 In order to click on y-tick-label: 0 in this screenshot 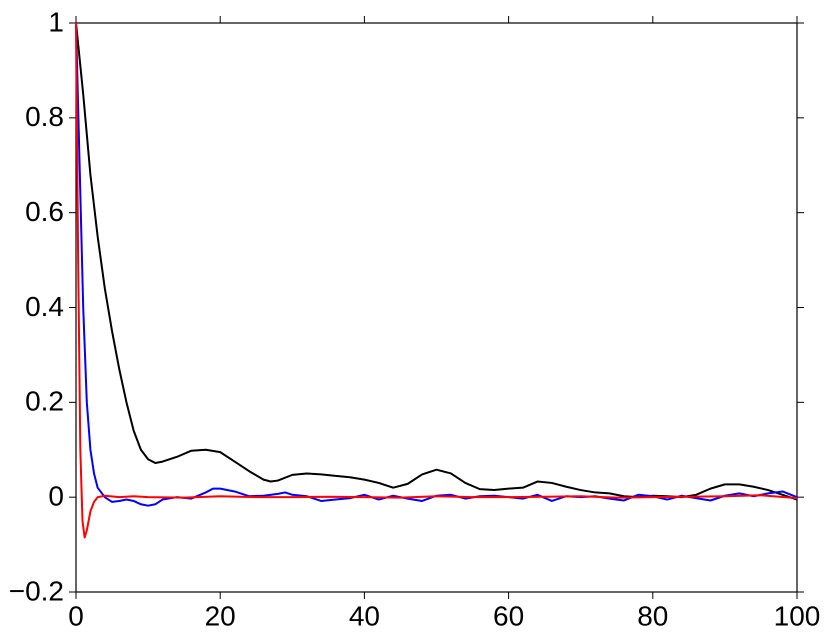, I will do `click(56, 496)`.